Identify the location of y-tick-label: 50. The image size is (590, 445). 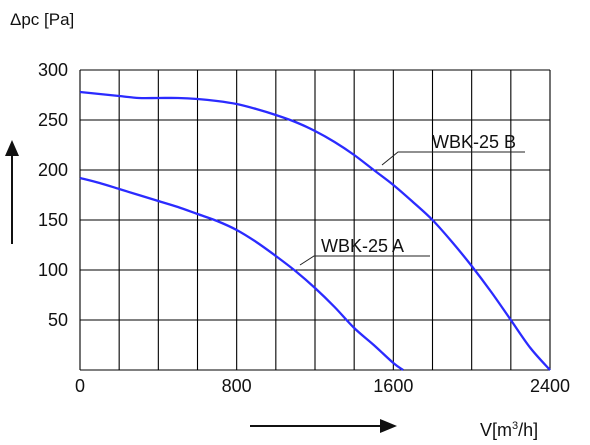
(58, 320).